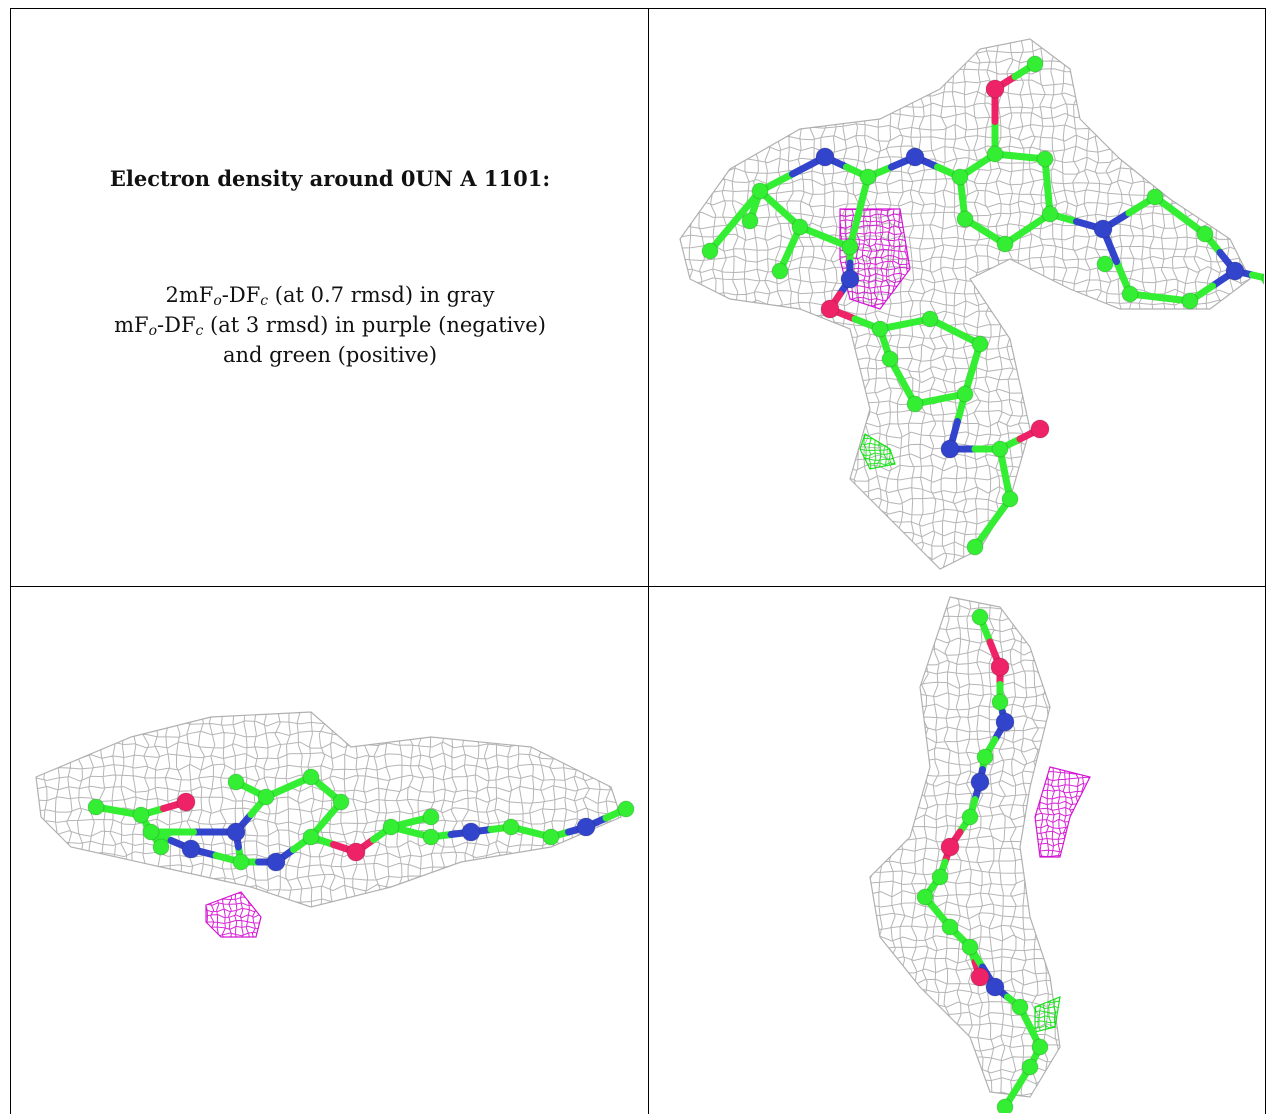 The height and width of the screenshot is (1116, 1276). What do you see at coordinates (361, 820) in the screenshot?
I see `ligand-0UN-side` at bounding box center [361, 820].